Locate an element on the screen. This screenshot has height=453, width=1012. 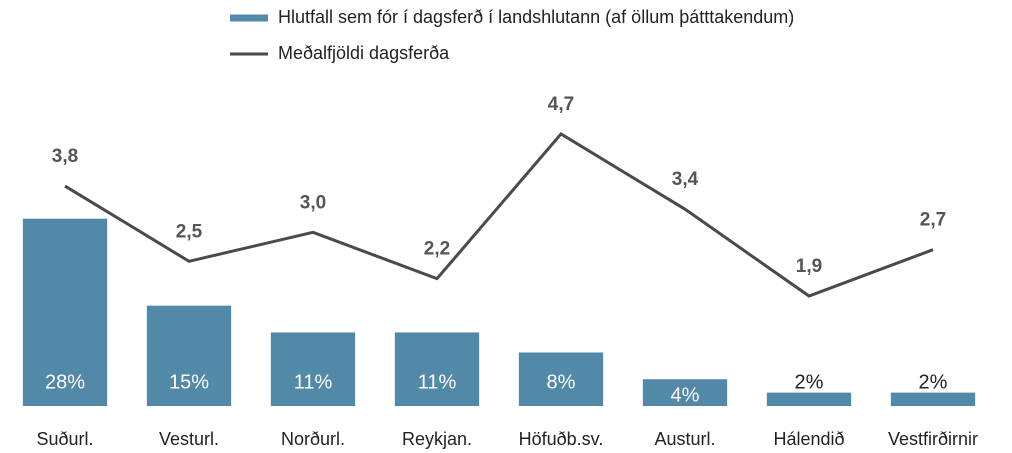
line-value-label: 2,7 is located at coordinates (933, 220).